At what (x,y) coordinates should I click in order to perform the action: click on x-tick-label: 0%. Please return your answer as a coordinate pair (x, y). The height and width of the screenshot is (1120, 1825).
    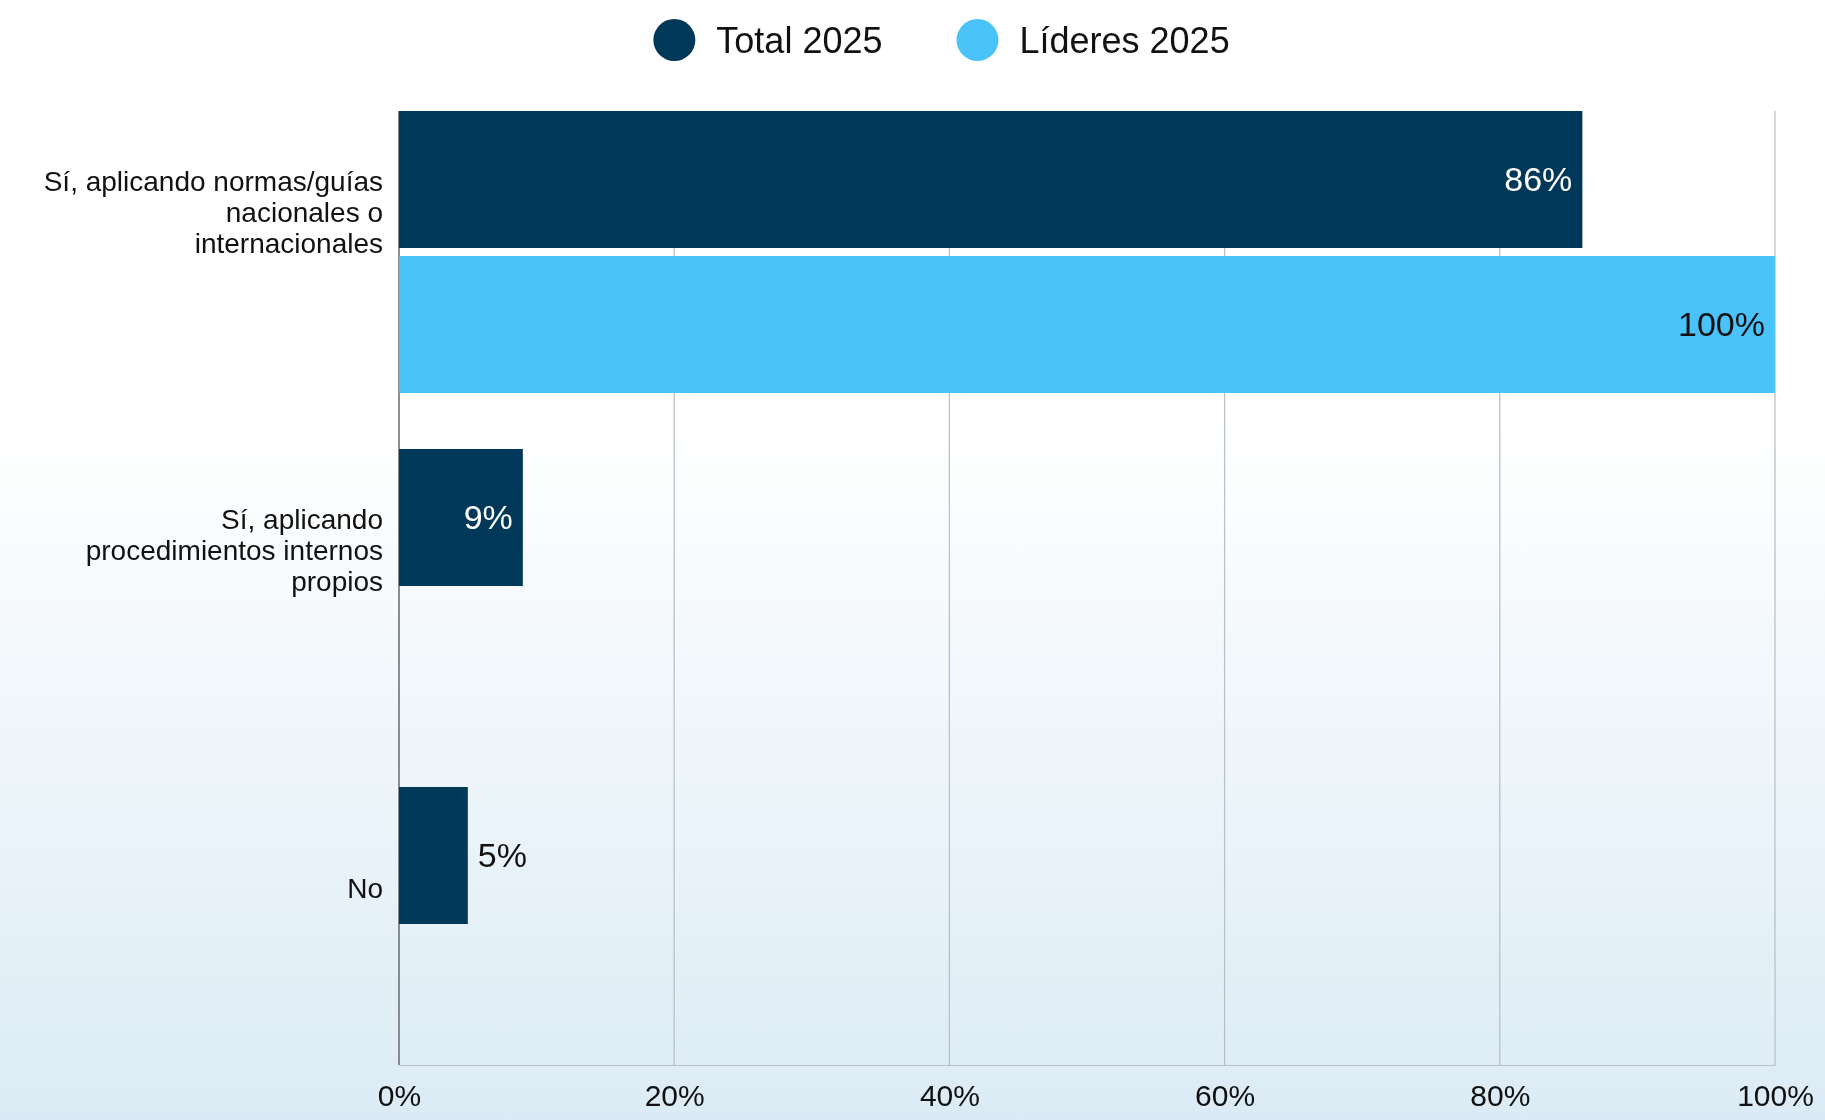
    Looking at the image, I should click on (399, 1096).